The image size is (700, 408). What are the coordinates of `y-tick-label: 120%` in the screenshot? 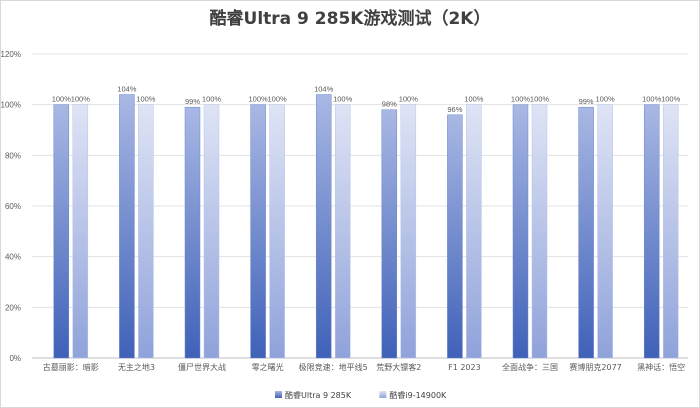 It's located at (11, 54).